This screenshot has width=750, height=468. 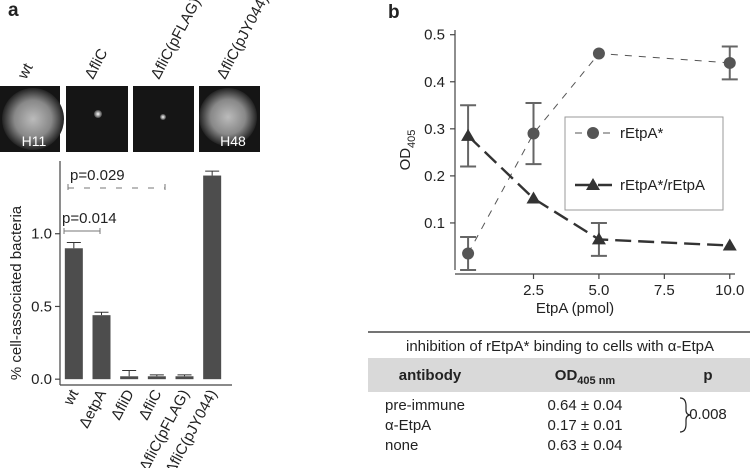 What do you see at coordinates (97, 175) in the screenshot?
I see `annotation: p=0.029` at bounding box center [97, 175].